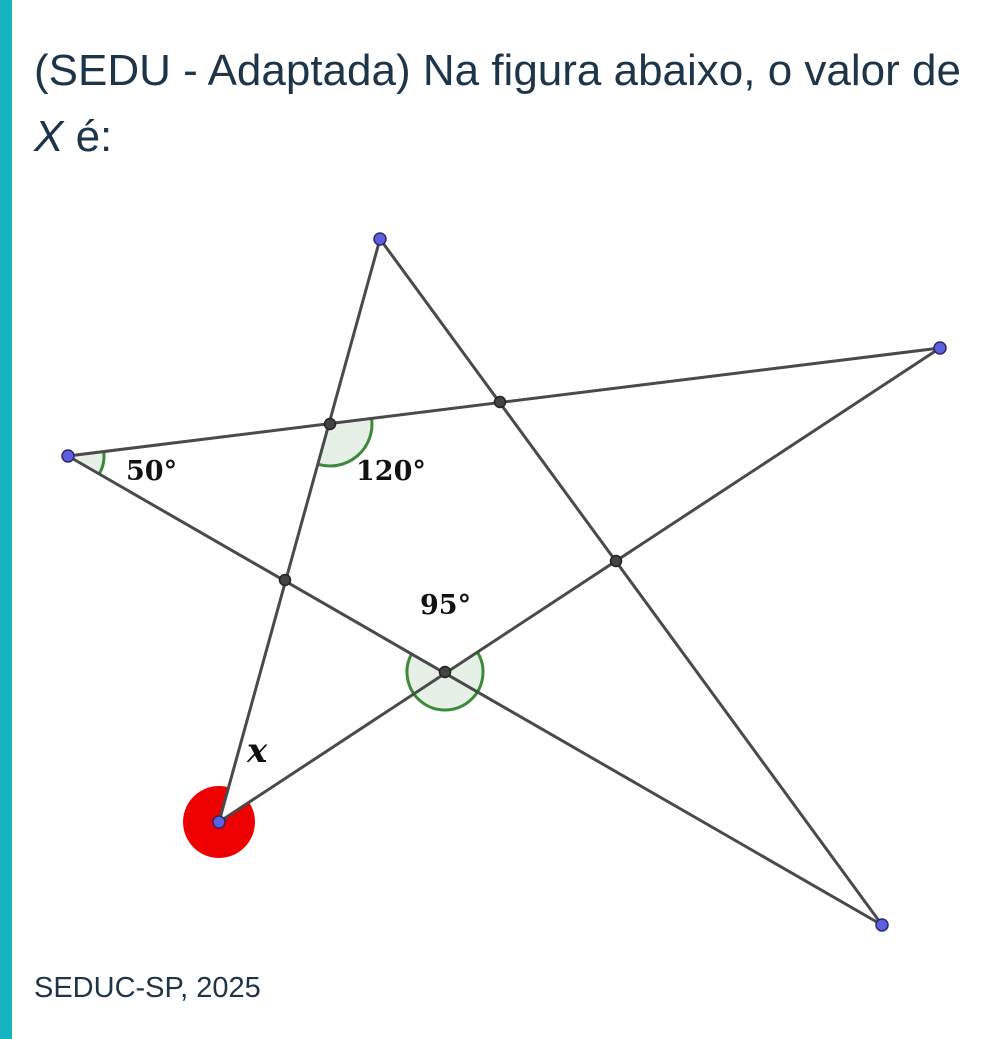 This screenshot has height=1039, width=998. Describe the element at coordinates (380, 239) in the screenshot. I see `vertex-point-A` at that location.